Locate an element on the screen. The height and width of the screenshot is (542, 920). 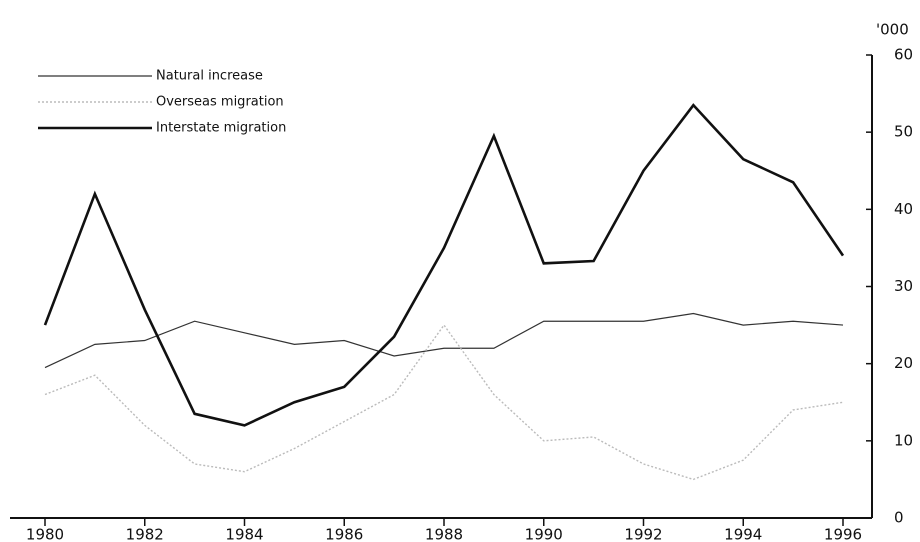
x-tick-label: 1992 is located at coordinates (643, 534).